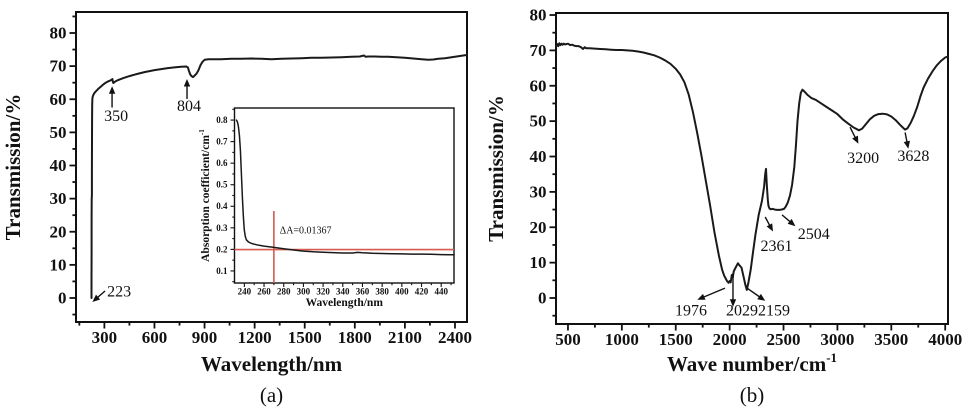 The image size is (971, 412). What do you see at coordinates (913, 156) in the screenshot?
I see `annotation-3628: 3628` at bounding box center [913, 156].